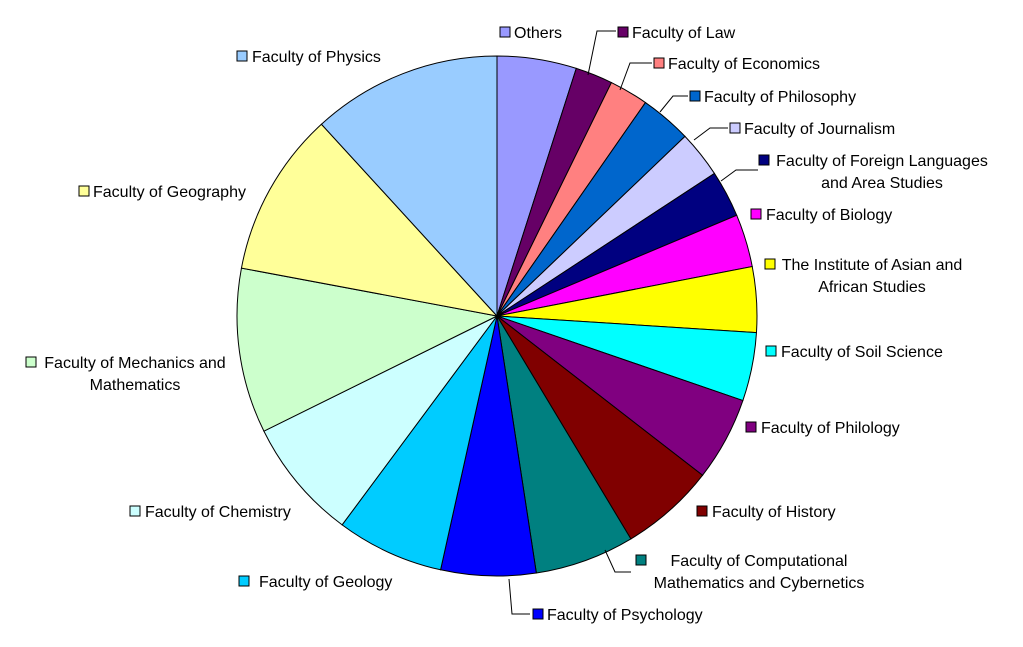  I want to click on slice-label: Faculty of Geology, so click(325, 582).